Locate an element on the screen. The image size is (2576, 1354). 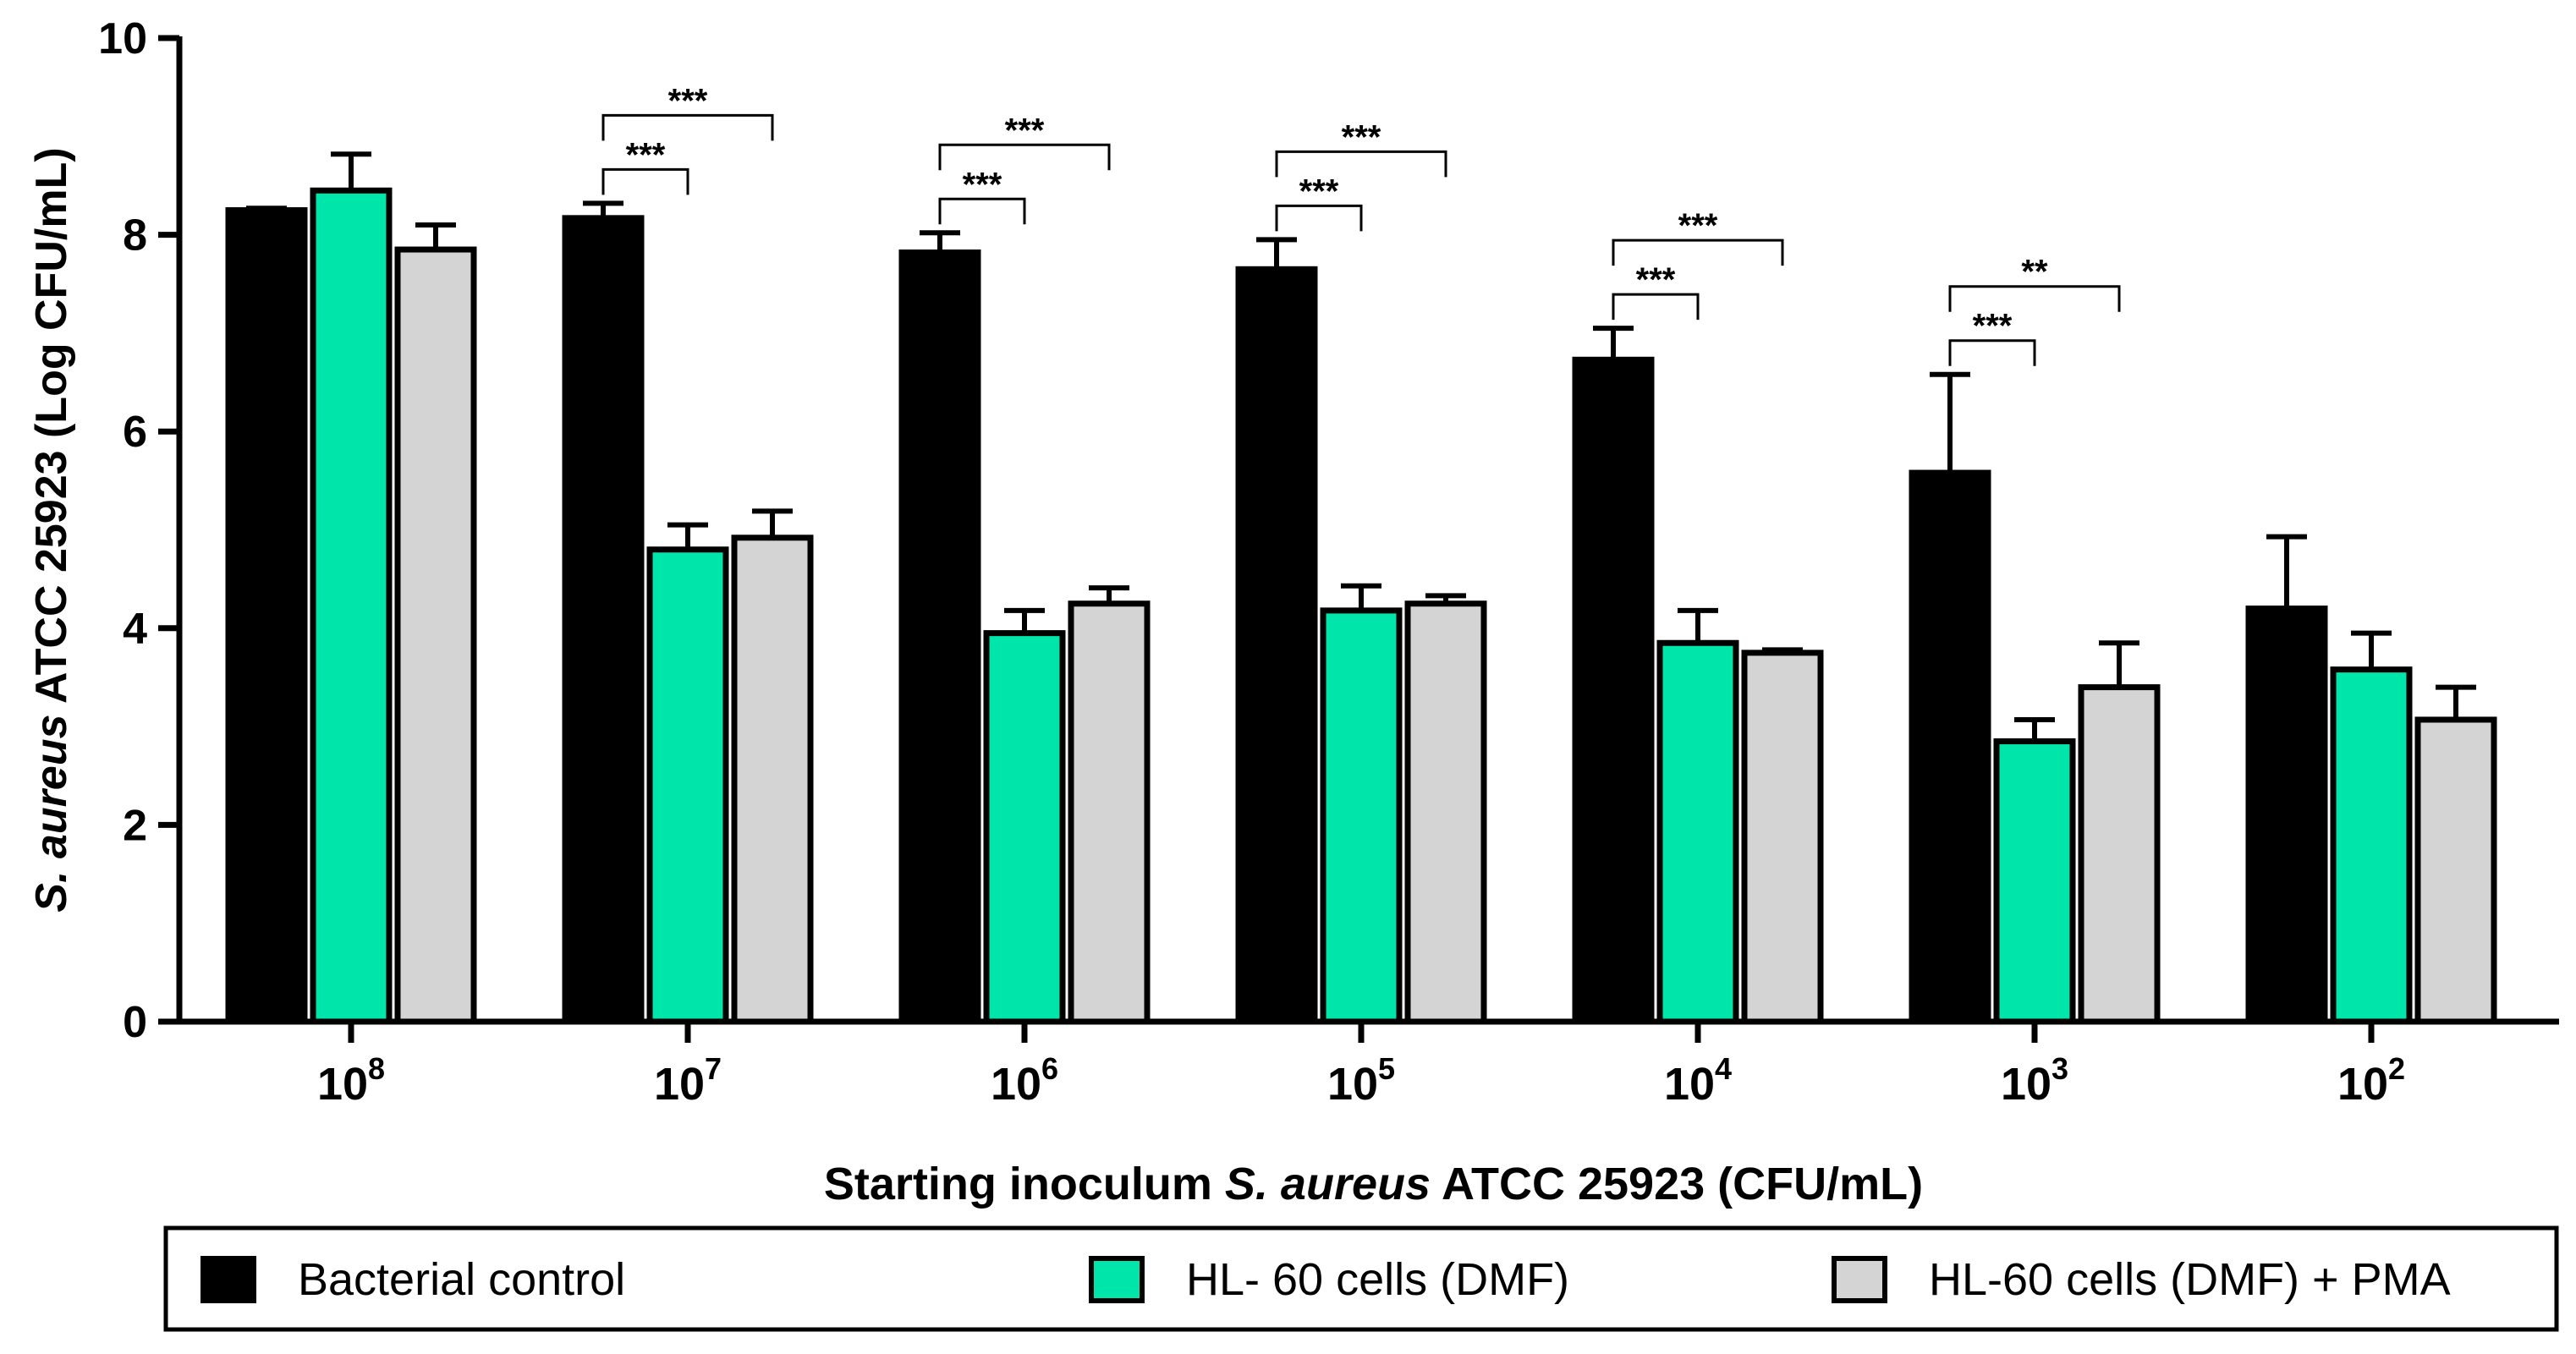
y-tick-label: 6 is located at coordinates (135, 432).